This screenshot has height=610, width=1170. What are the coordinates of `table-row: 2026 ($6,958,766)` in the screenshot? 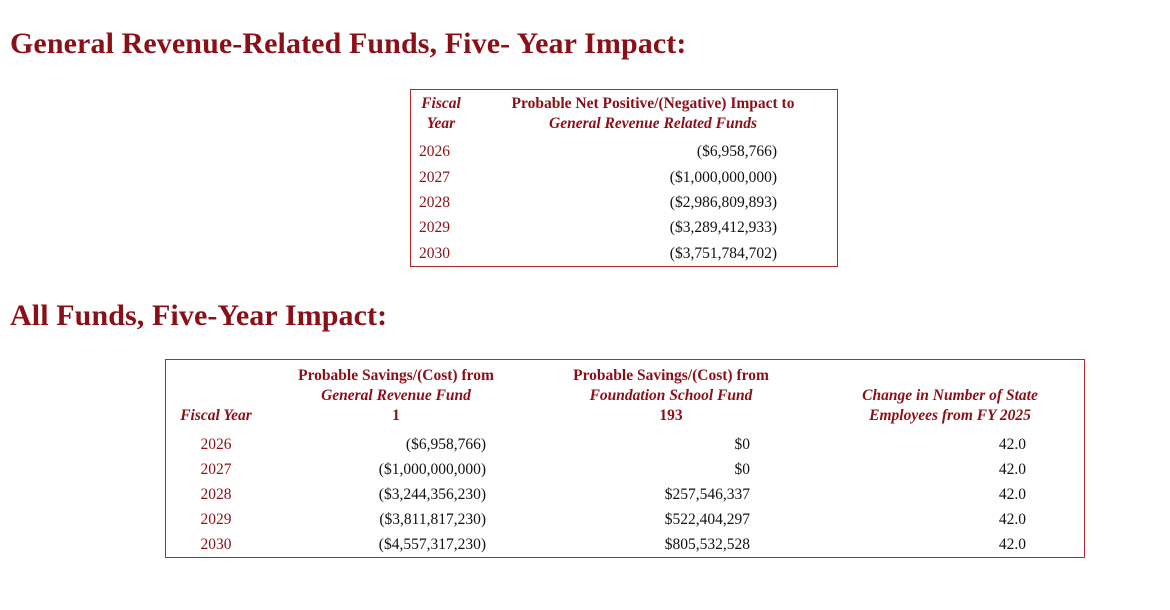 It's located at (624, 151).